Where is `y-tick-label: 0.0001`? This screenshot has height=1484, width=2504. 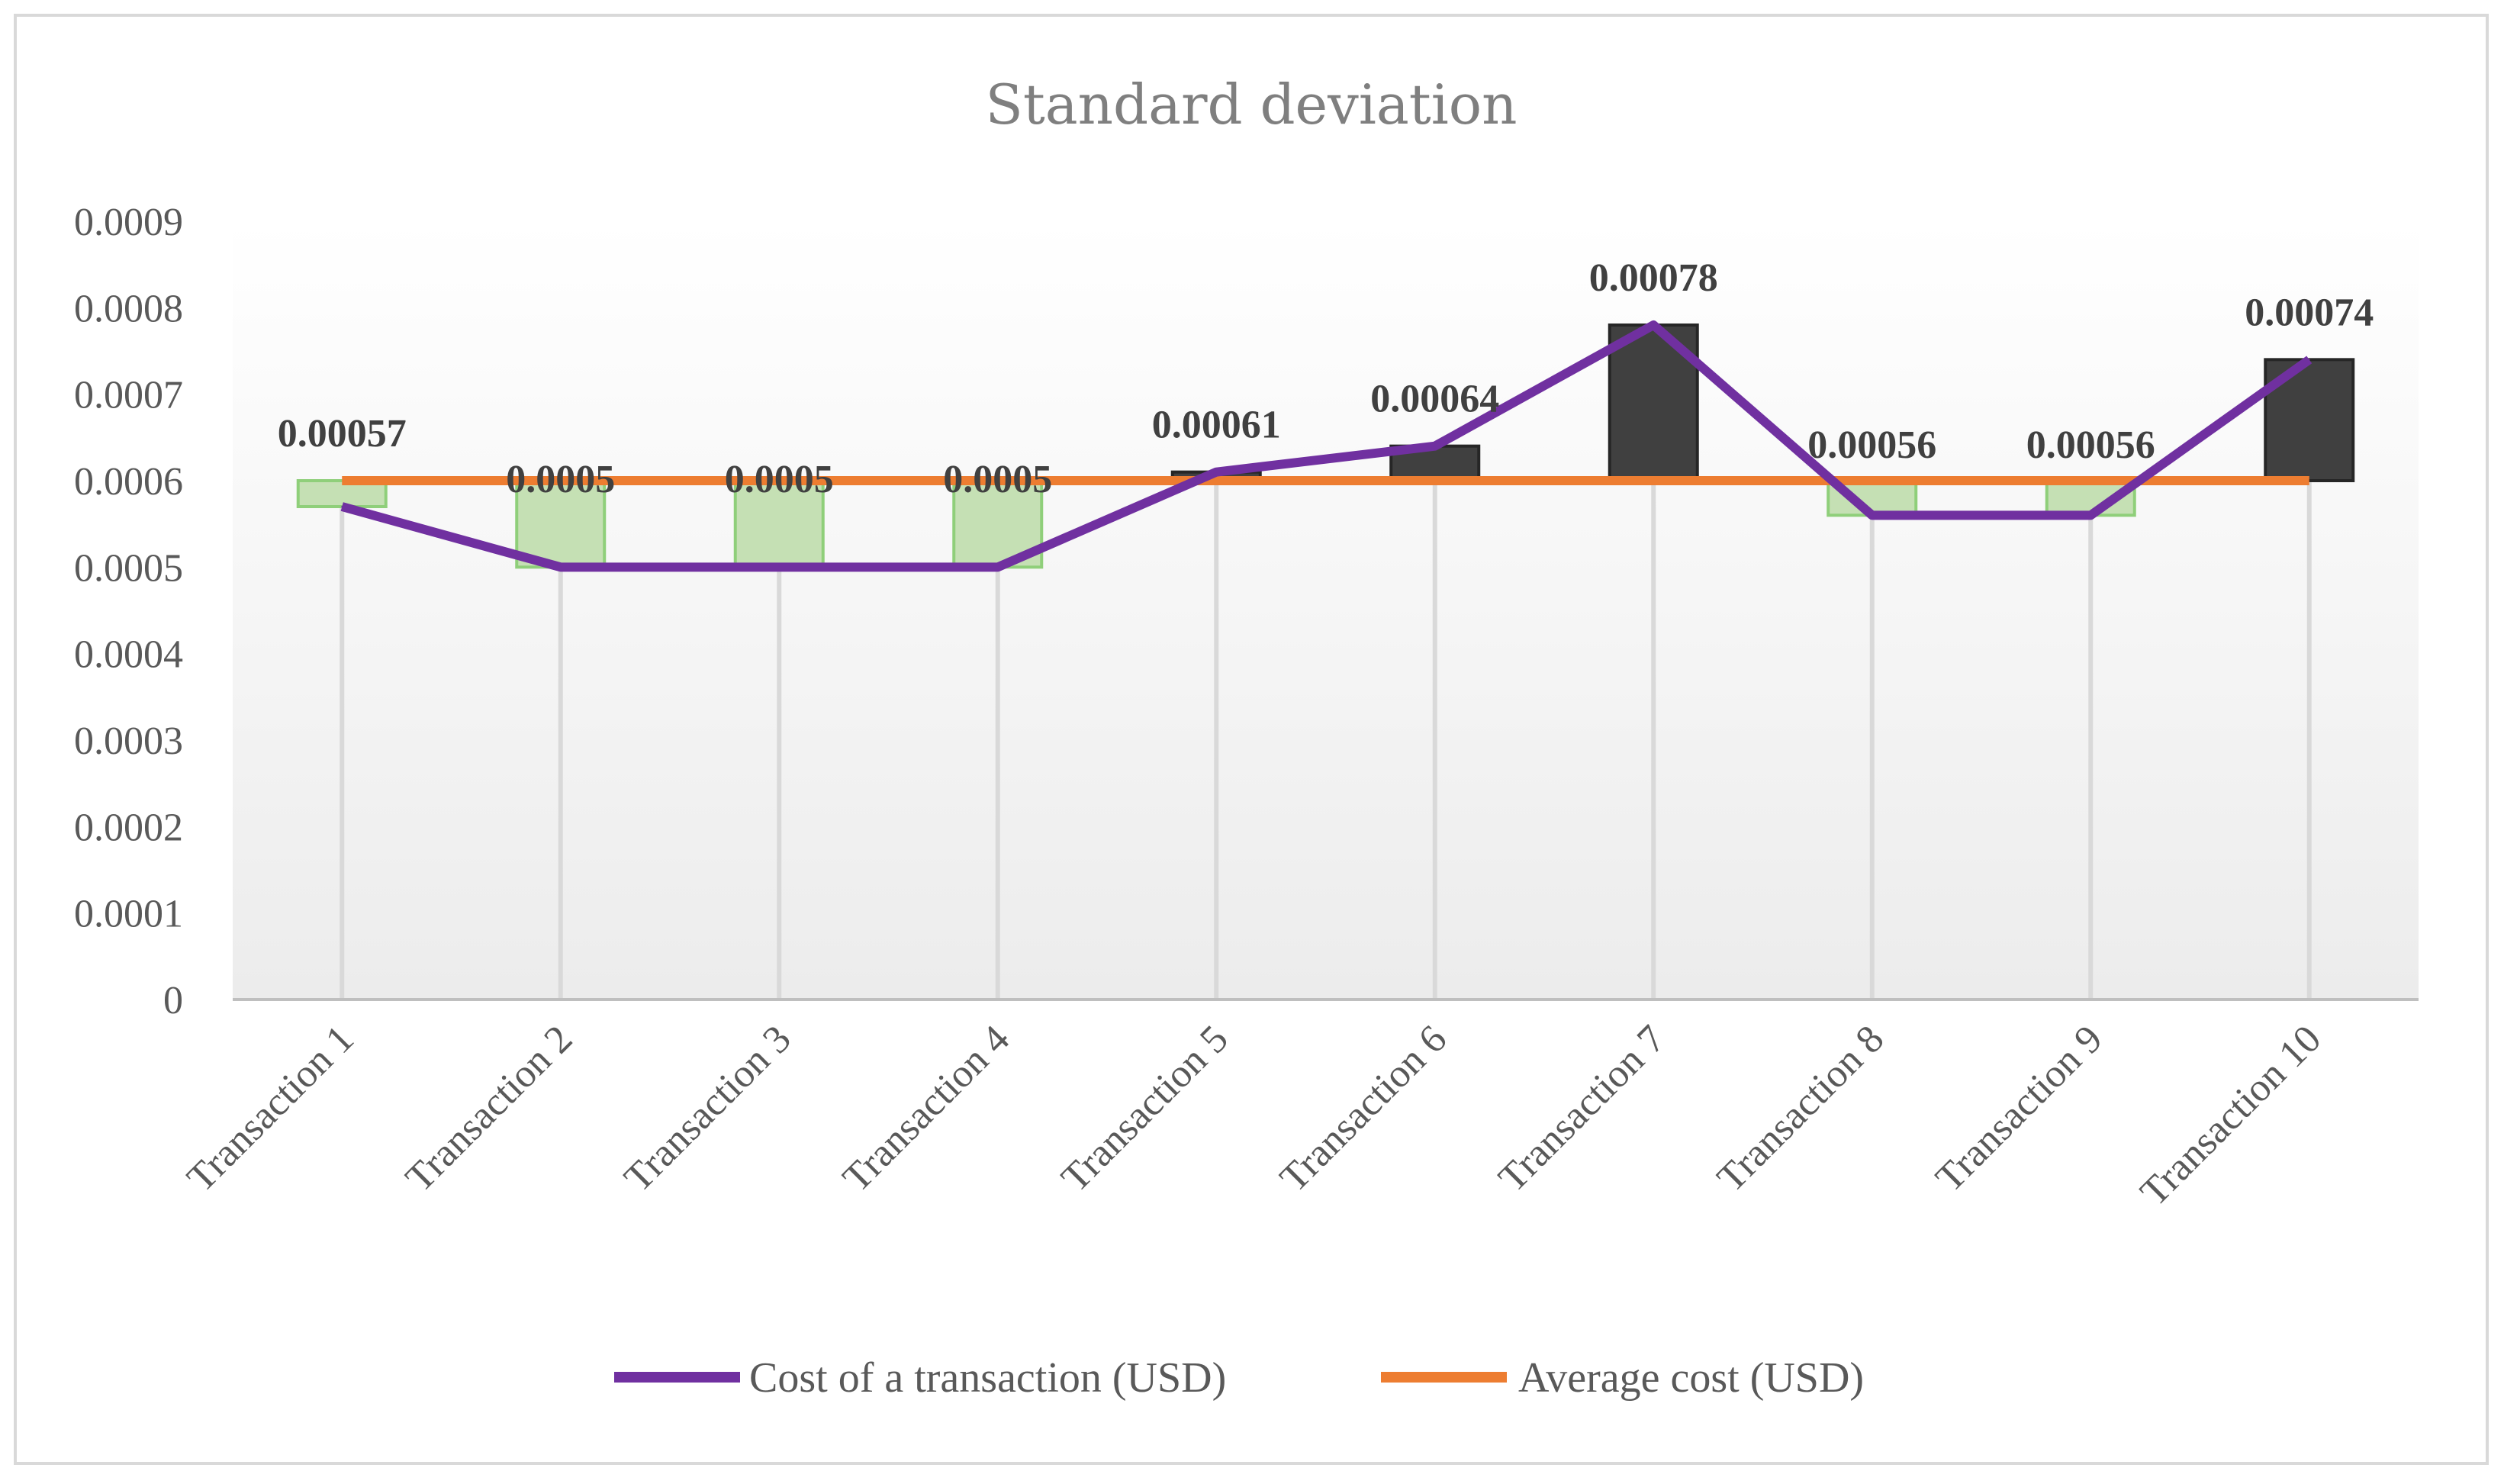
y-tick-label: 0.0001 is located at coordinates (128, 914).